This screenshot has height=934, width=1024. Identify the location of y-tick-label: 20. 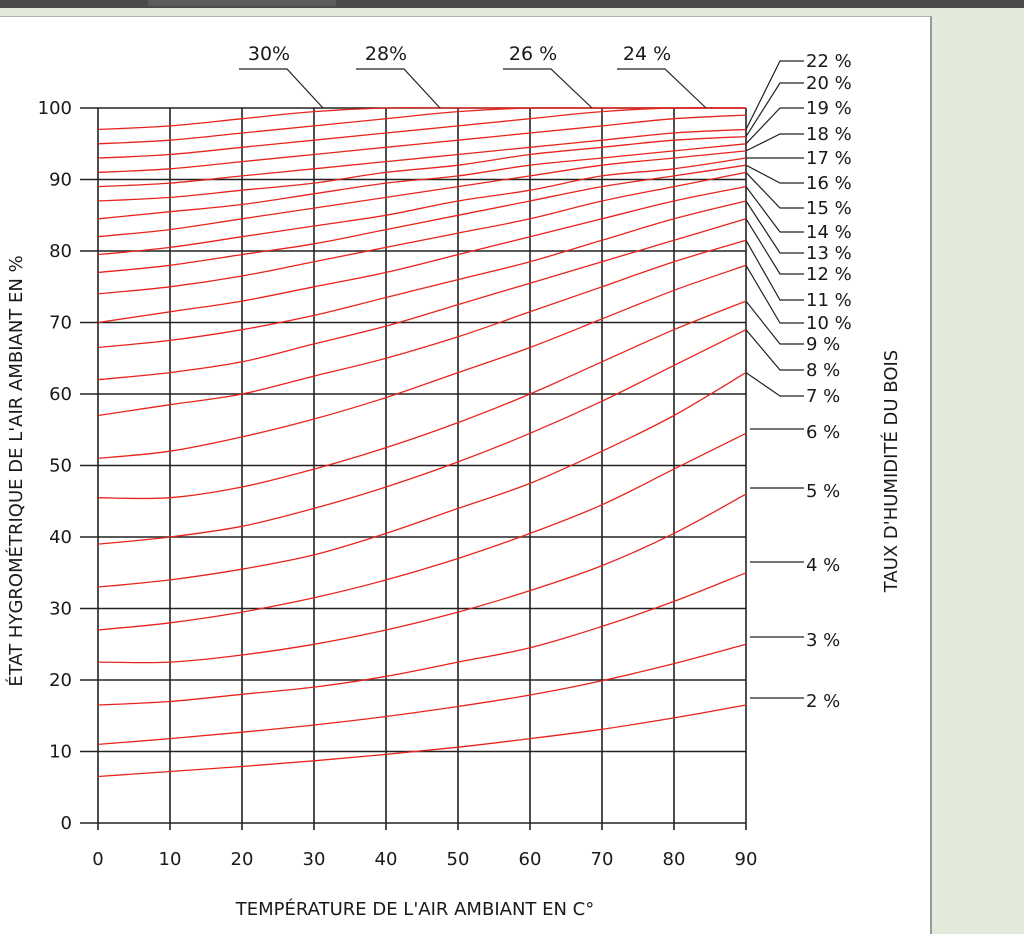
(60, 680).